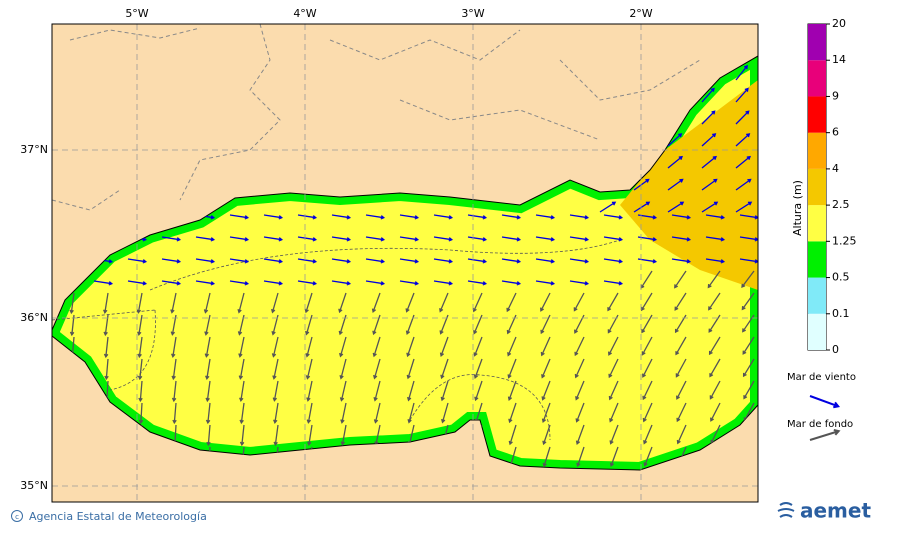 This screenshot has width=900, height=533. I want to click on lon-label: 5°W, so click(136, 13).